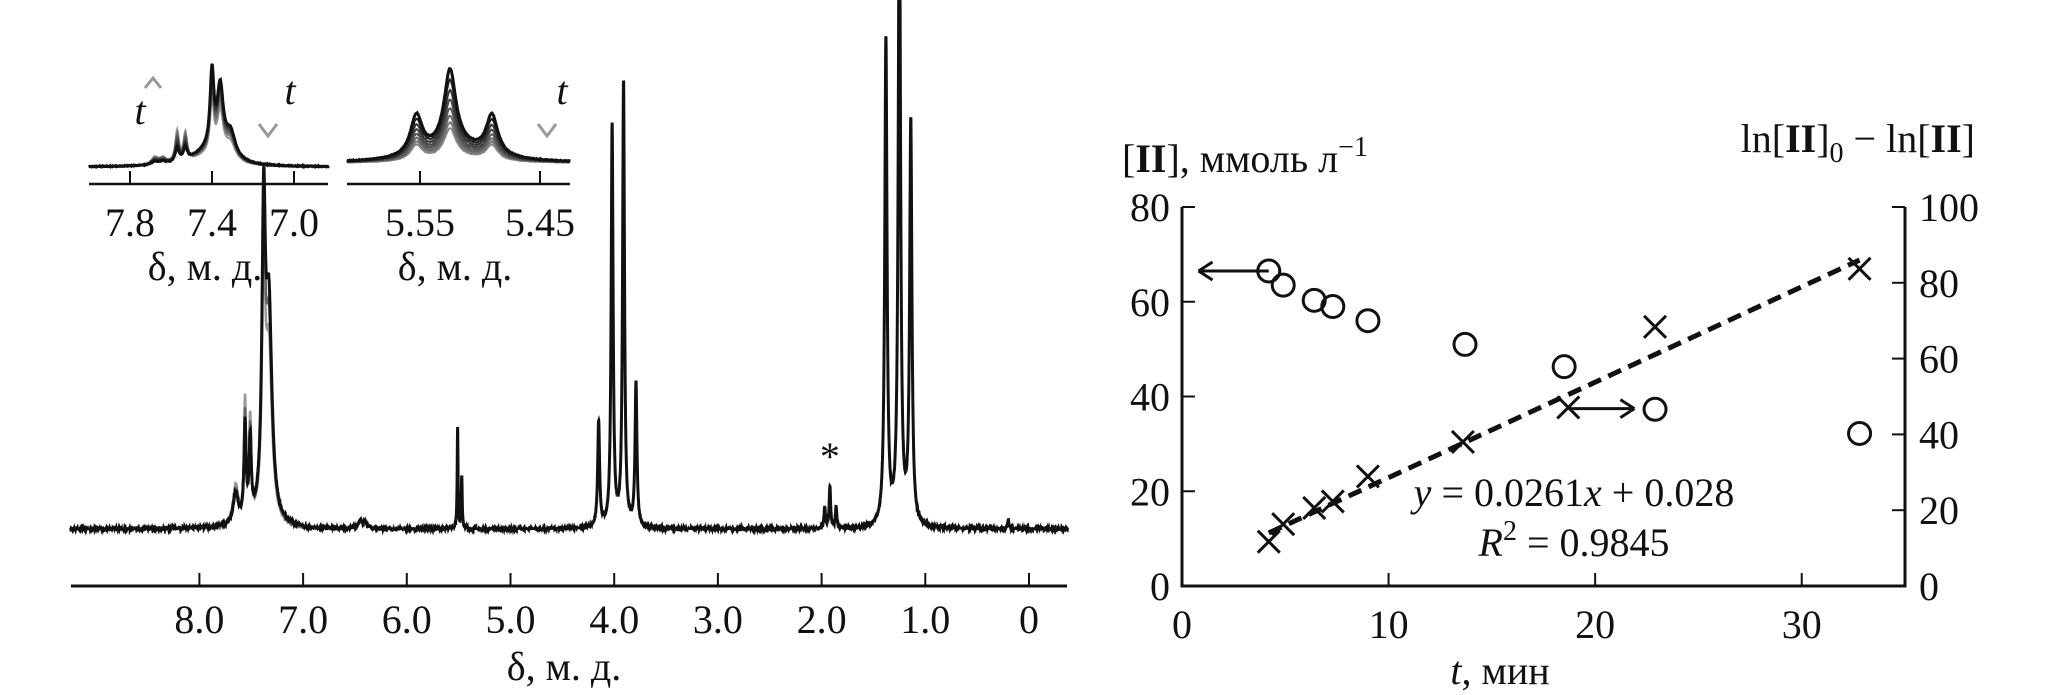 Image resolution: width=2055 pixels, height=695 pixels. What do you see at coordinates (830, 456) in the screenshot?
I see `nmr-annotation-asterisk: *` at bounding box center [830, 456].